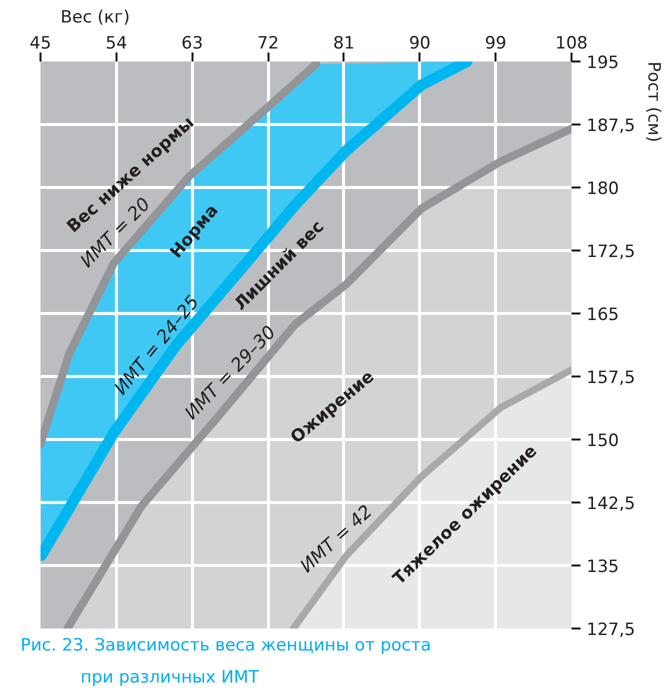 The height and width of the screenshot is (692, 670). I want to click on x-tick-label: 54, so click(117, 44).